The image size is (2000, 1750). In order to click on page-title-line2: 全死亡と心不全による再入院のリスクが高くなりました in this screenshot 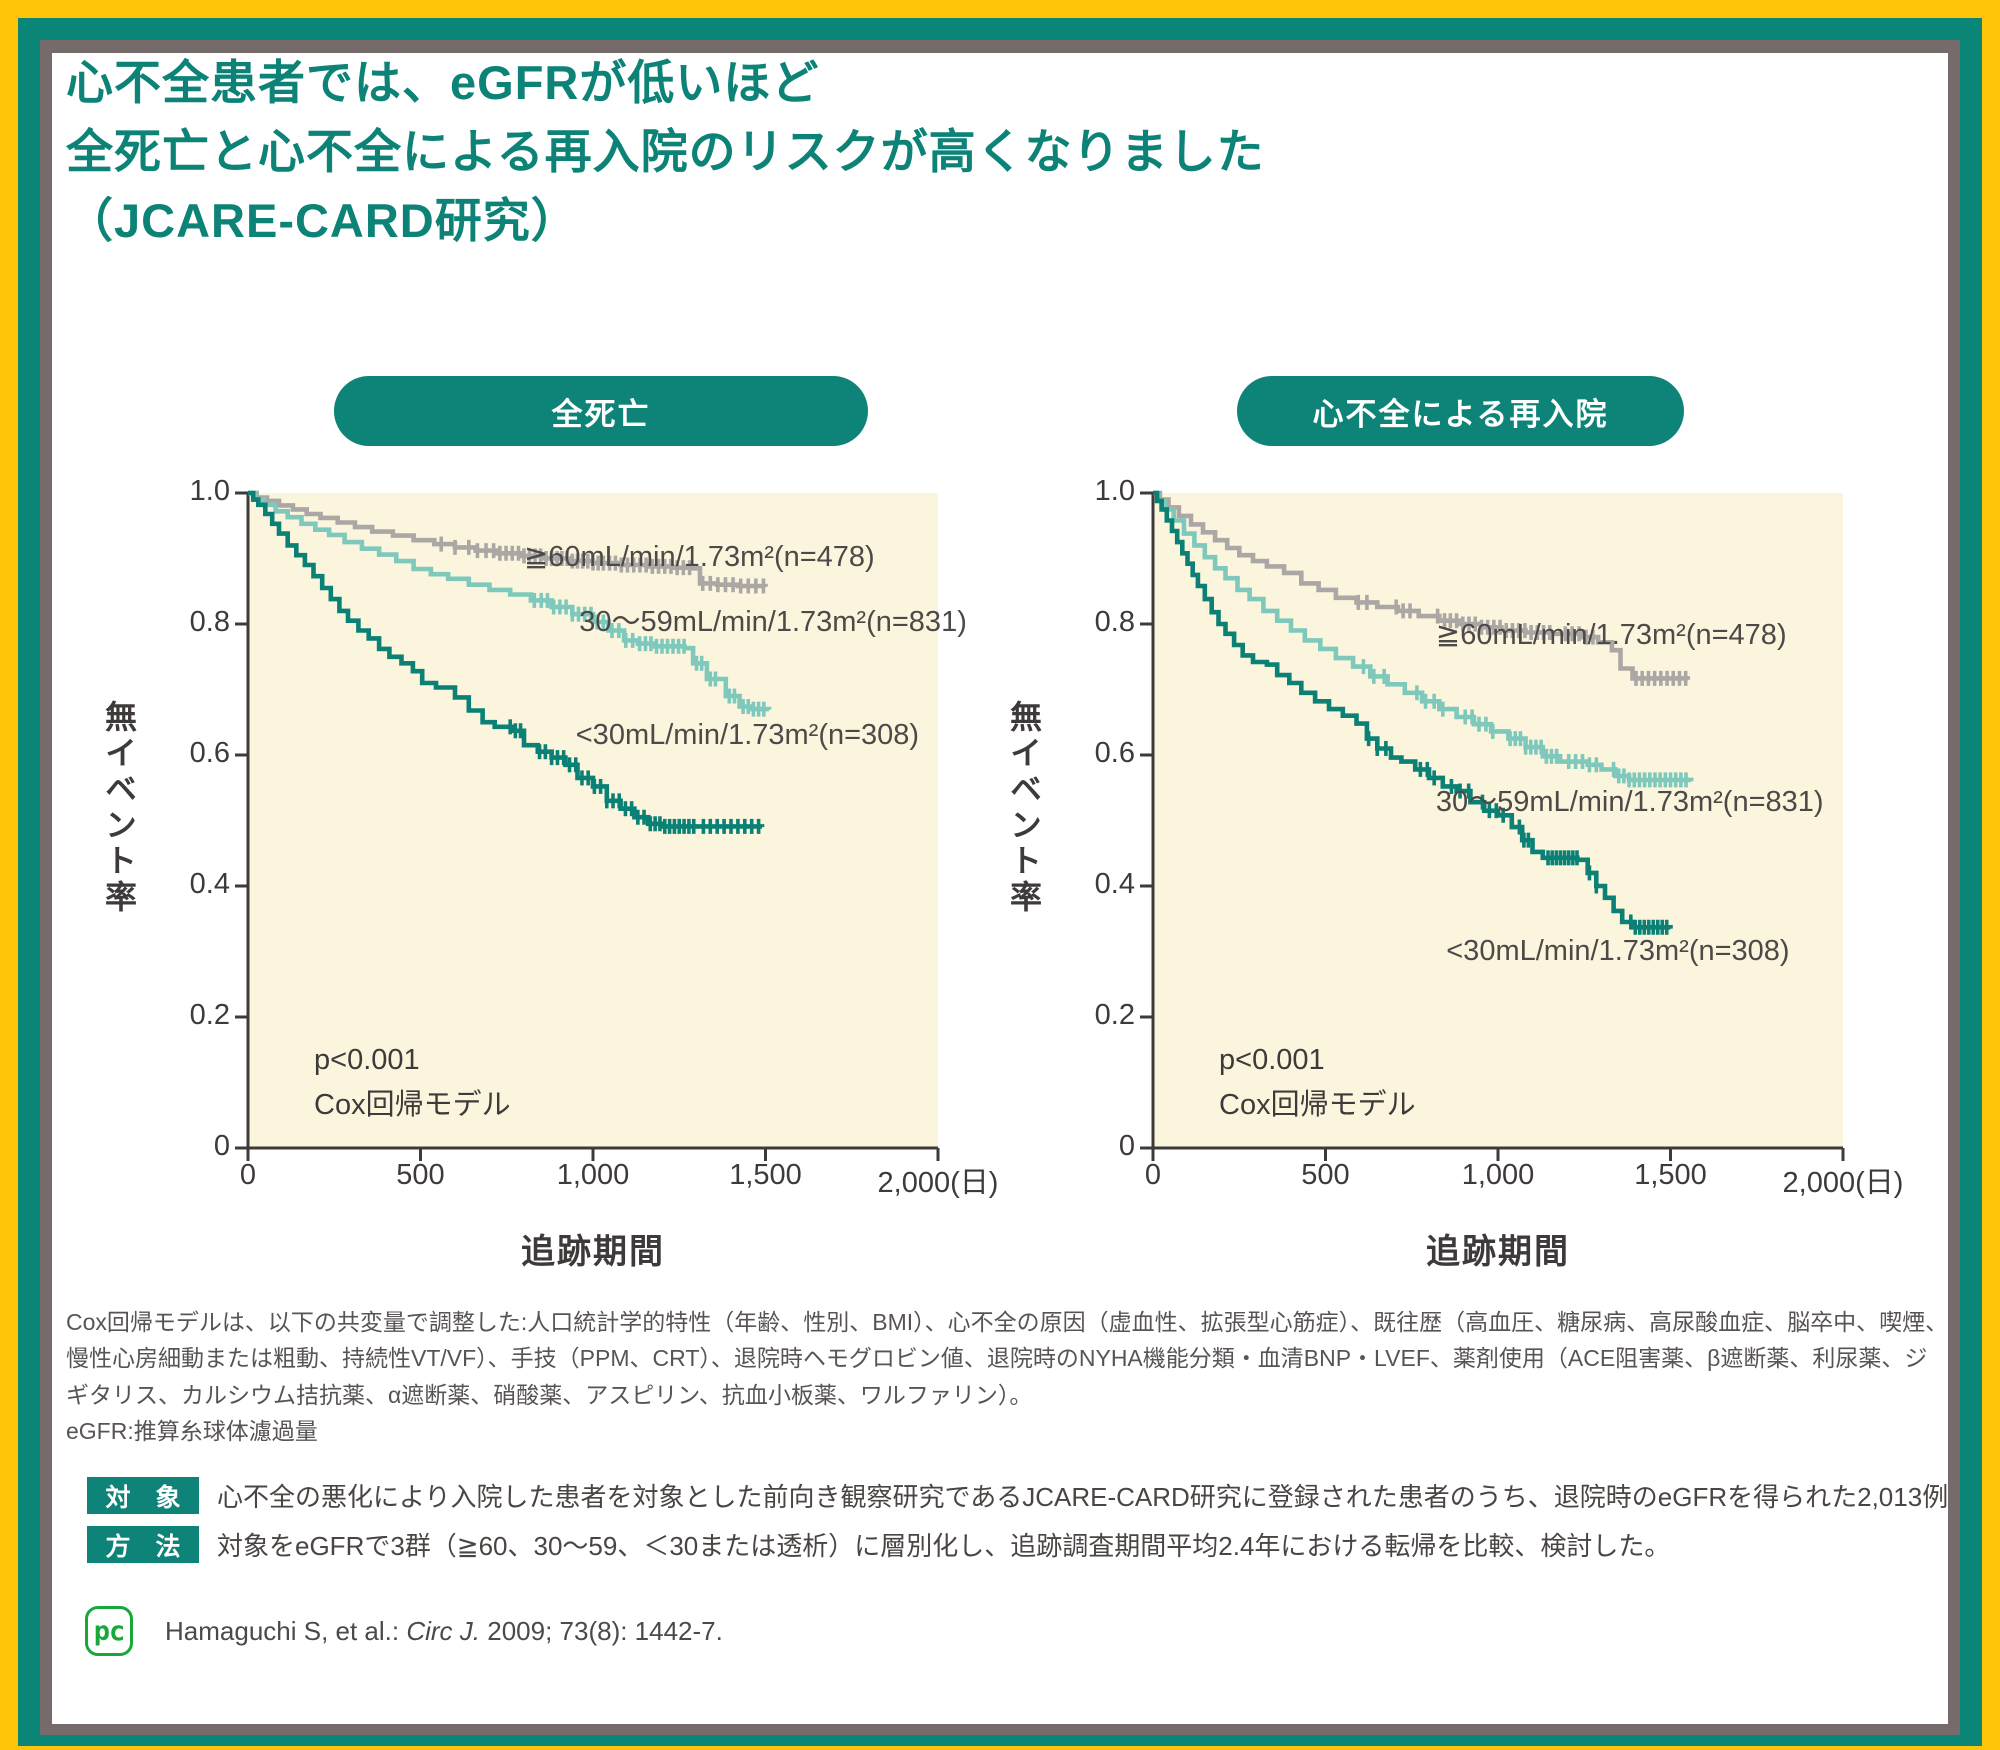, I will do `click(665, 152)`.